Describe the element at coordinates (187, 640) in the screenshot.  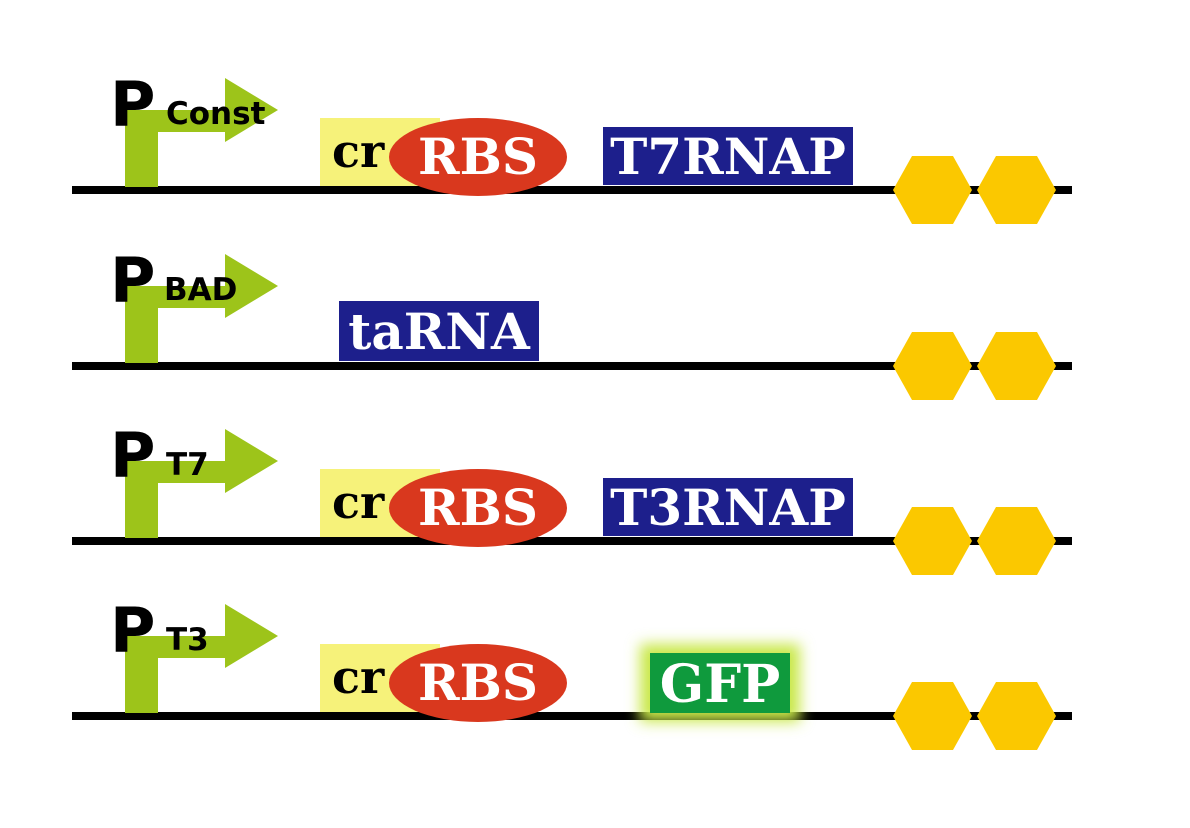
I see `promoter-subscript: T3` at that location.